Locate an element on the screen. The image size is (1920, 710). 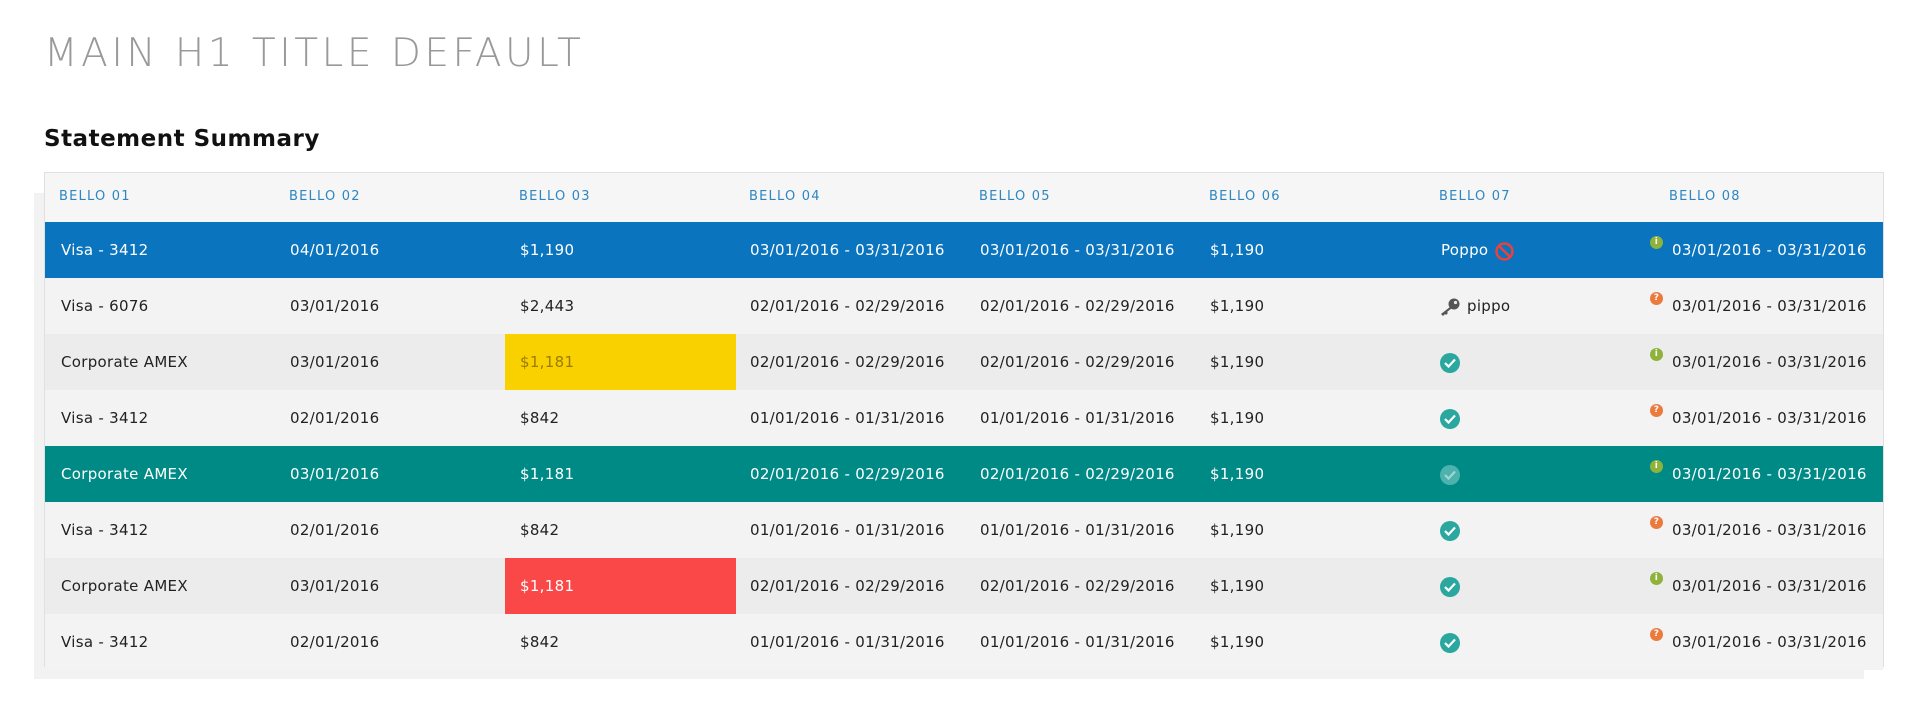
key-icon is located at coordinates (1450, 309).